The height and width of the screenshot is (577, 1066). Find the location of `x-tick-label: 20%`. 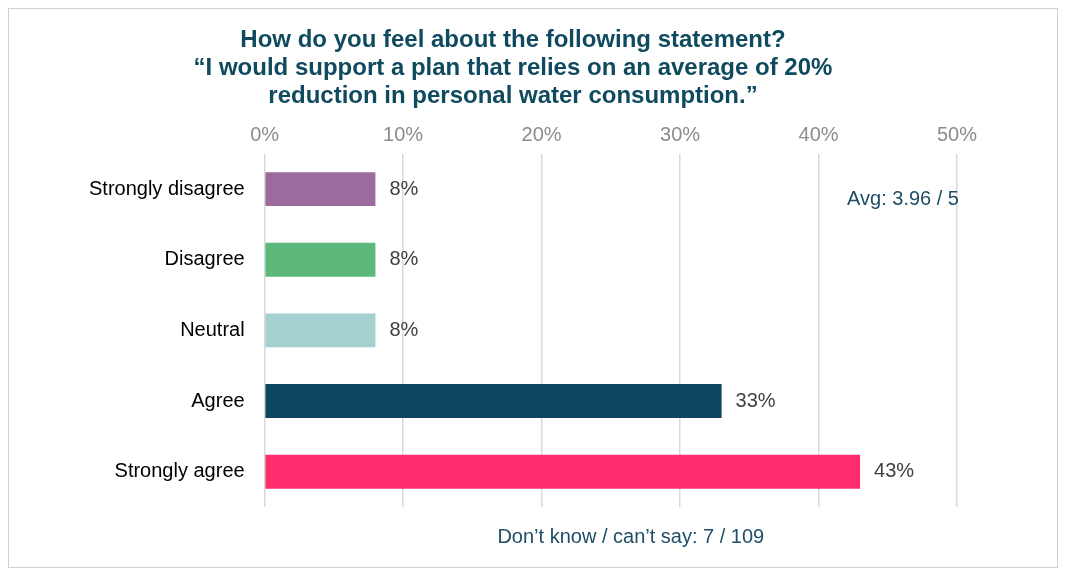

x-tick-label: 20% is located at coordinates (541, 134).